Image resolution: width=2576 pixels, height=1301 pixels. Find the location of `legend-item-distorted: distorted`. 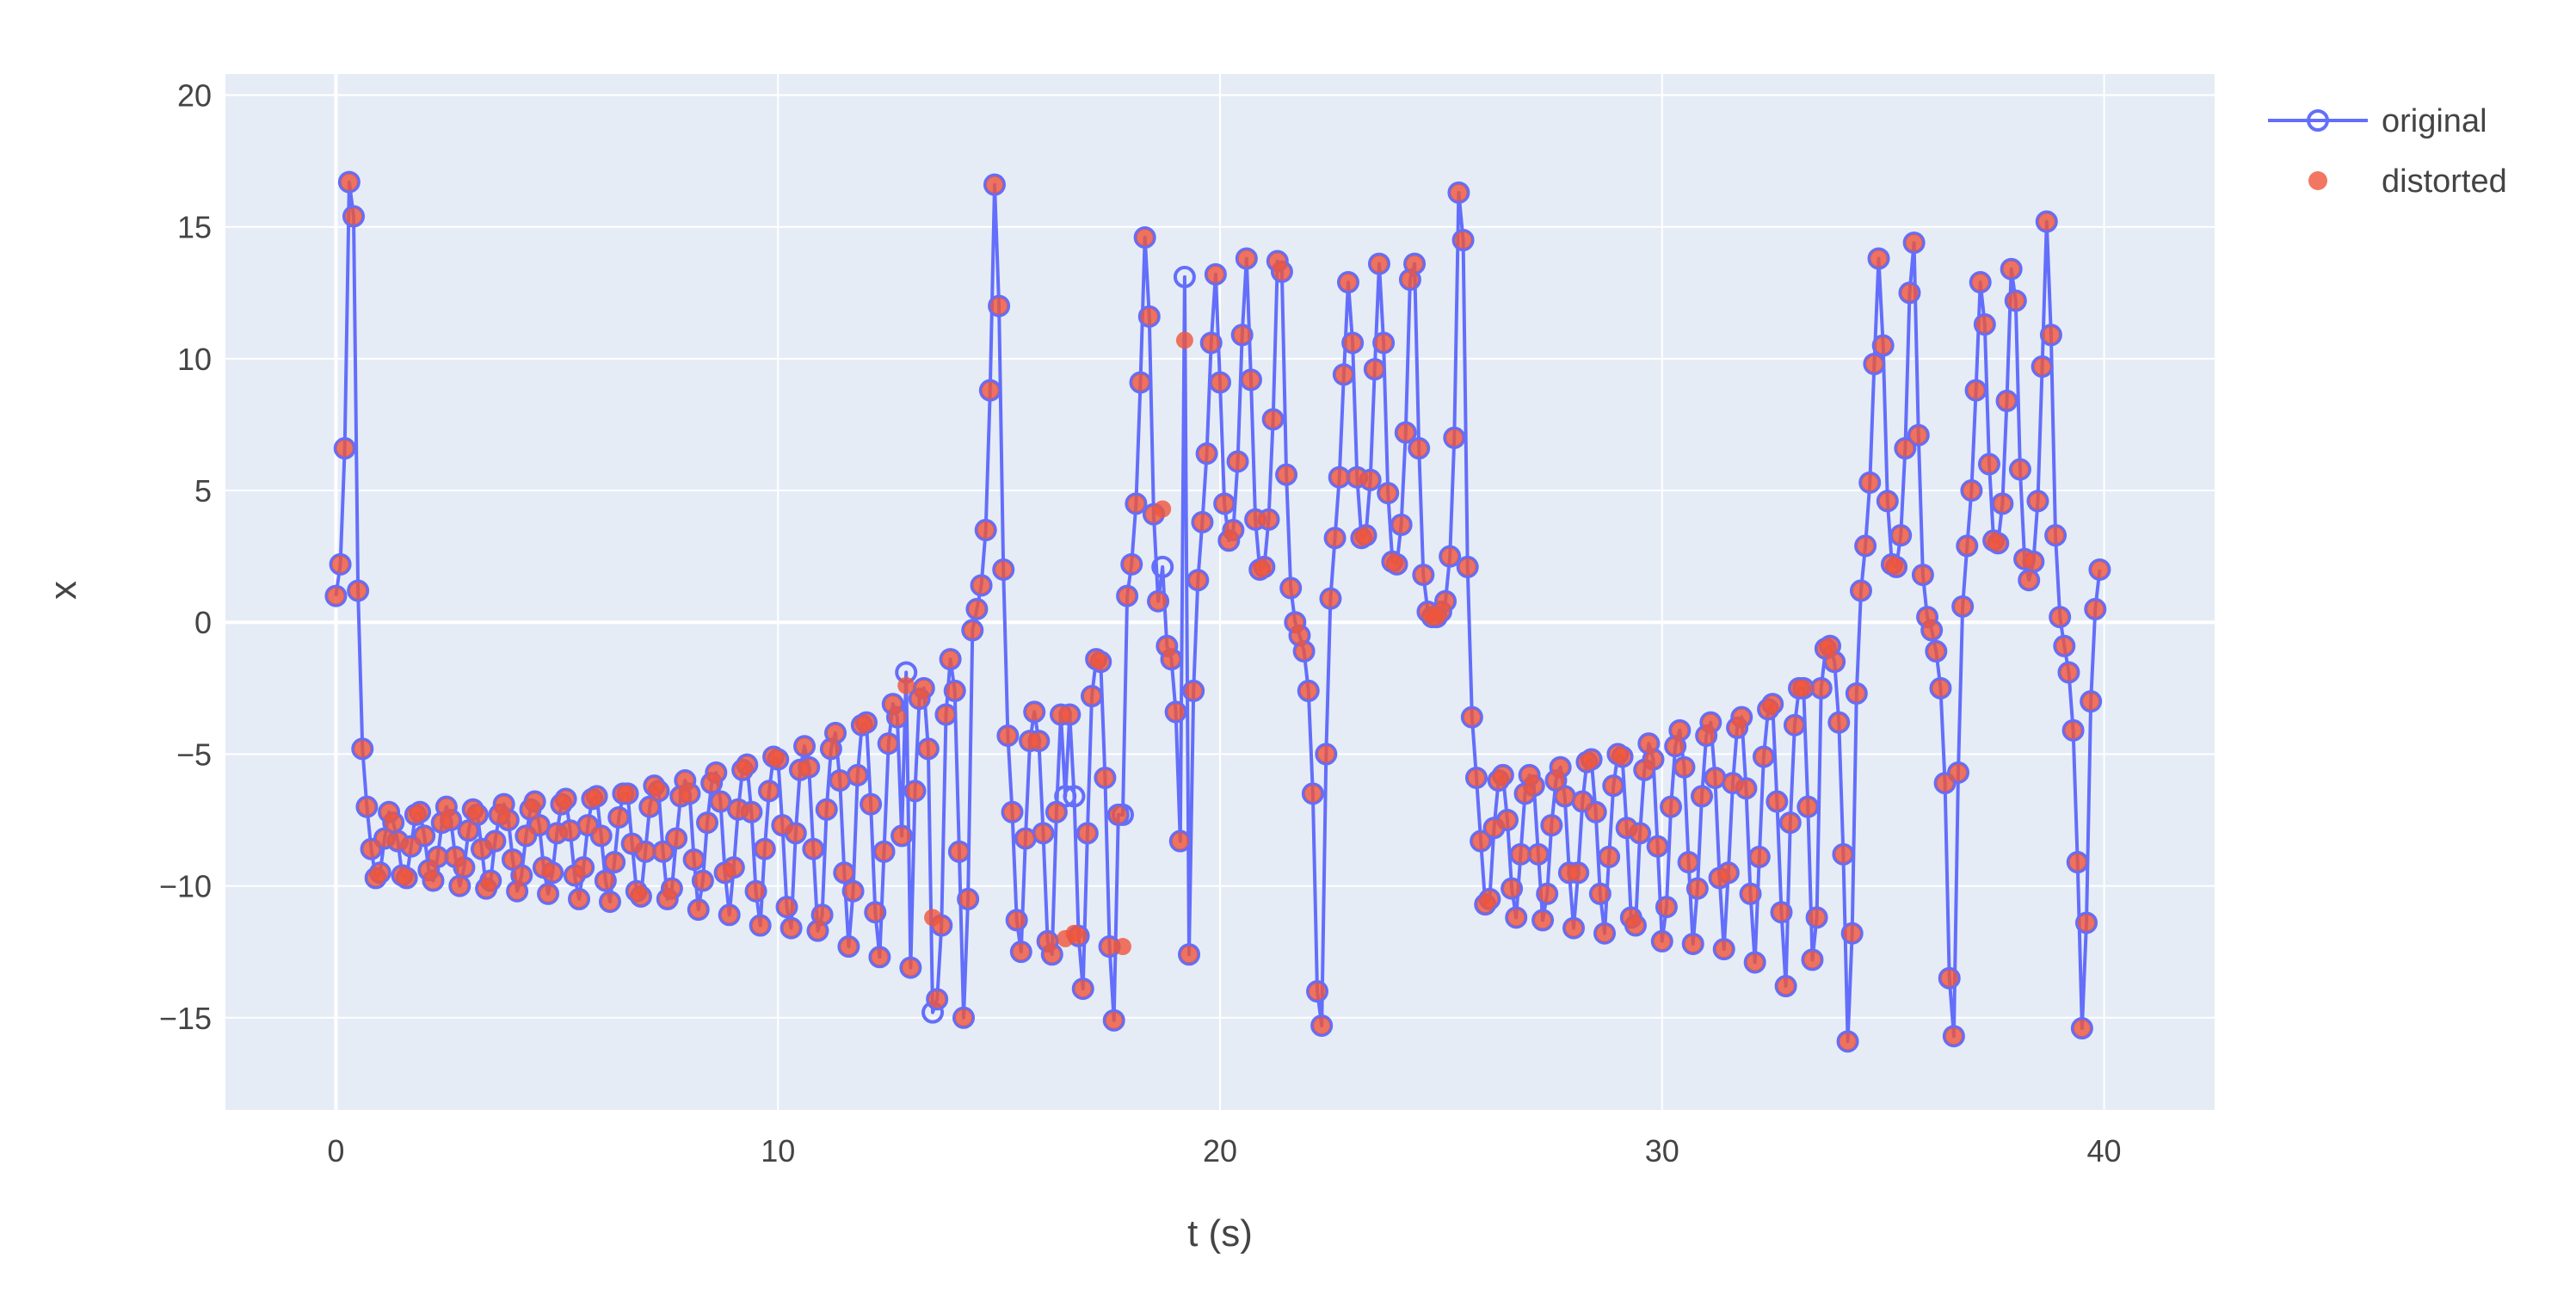

legend-item-distorted: distorted is located at coordinates (2408, 181).